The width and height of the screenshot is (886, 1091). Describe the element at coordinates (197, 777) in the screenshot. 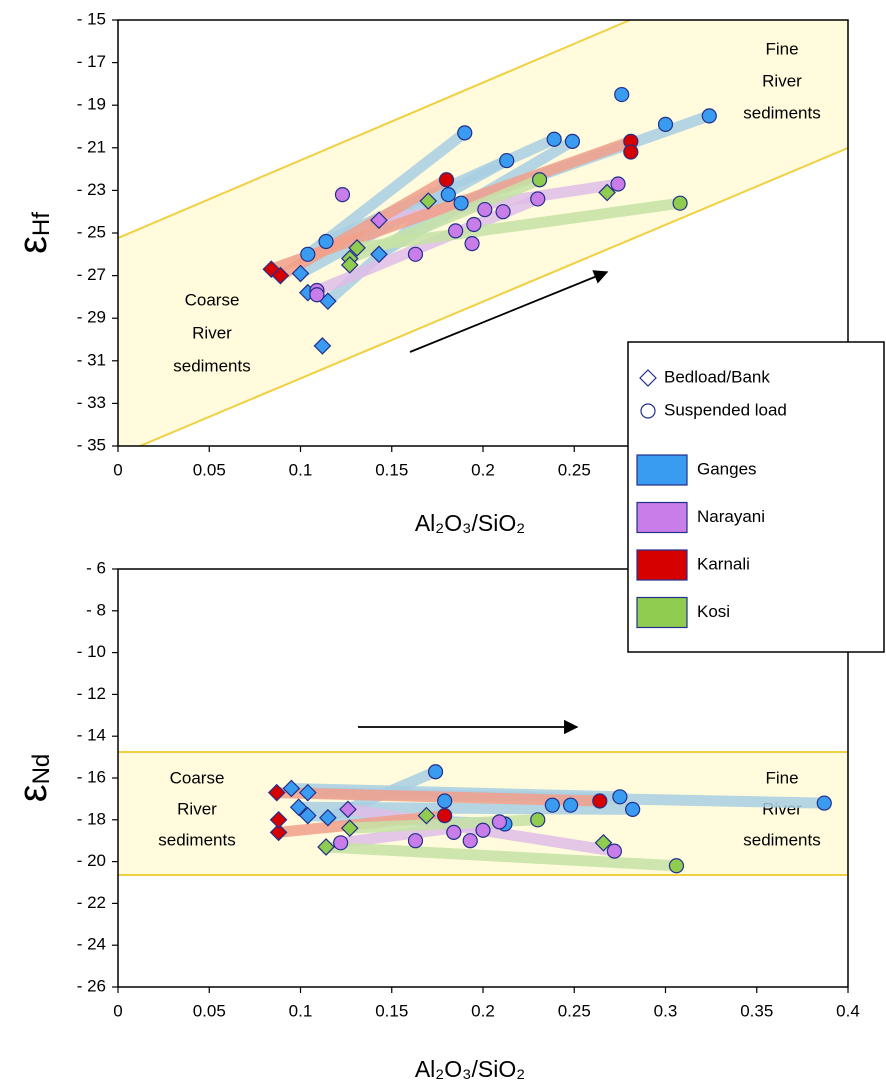

I see `annotation: Coarse` at that location.